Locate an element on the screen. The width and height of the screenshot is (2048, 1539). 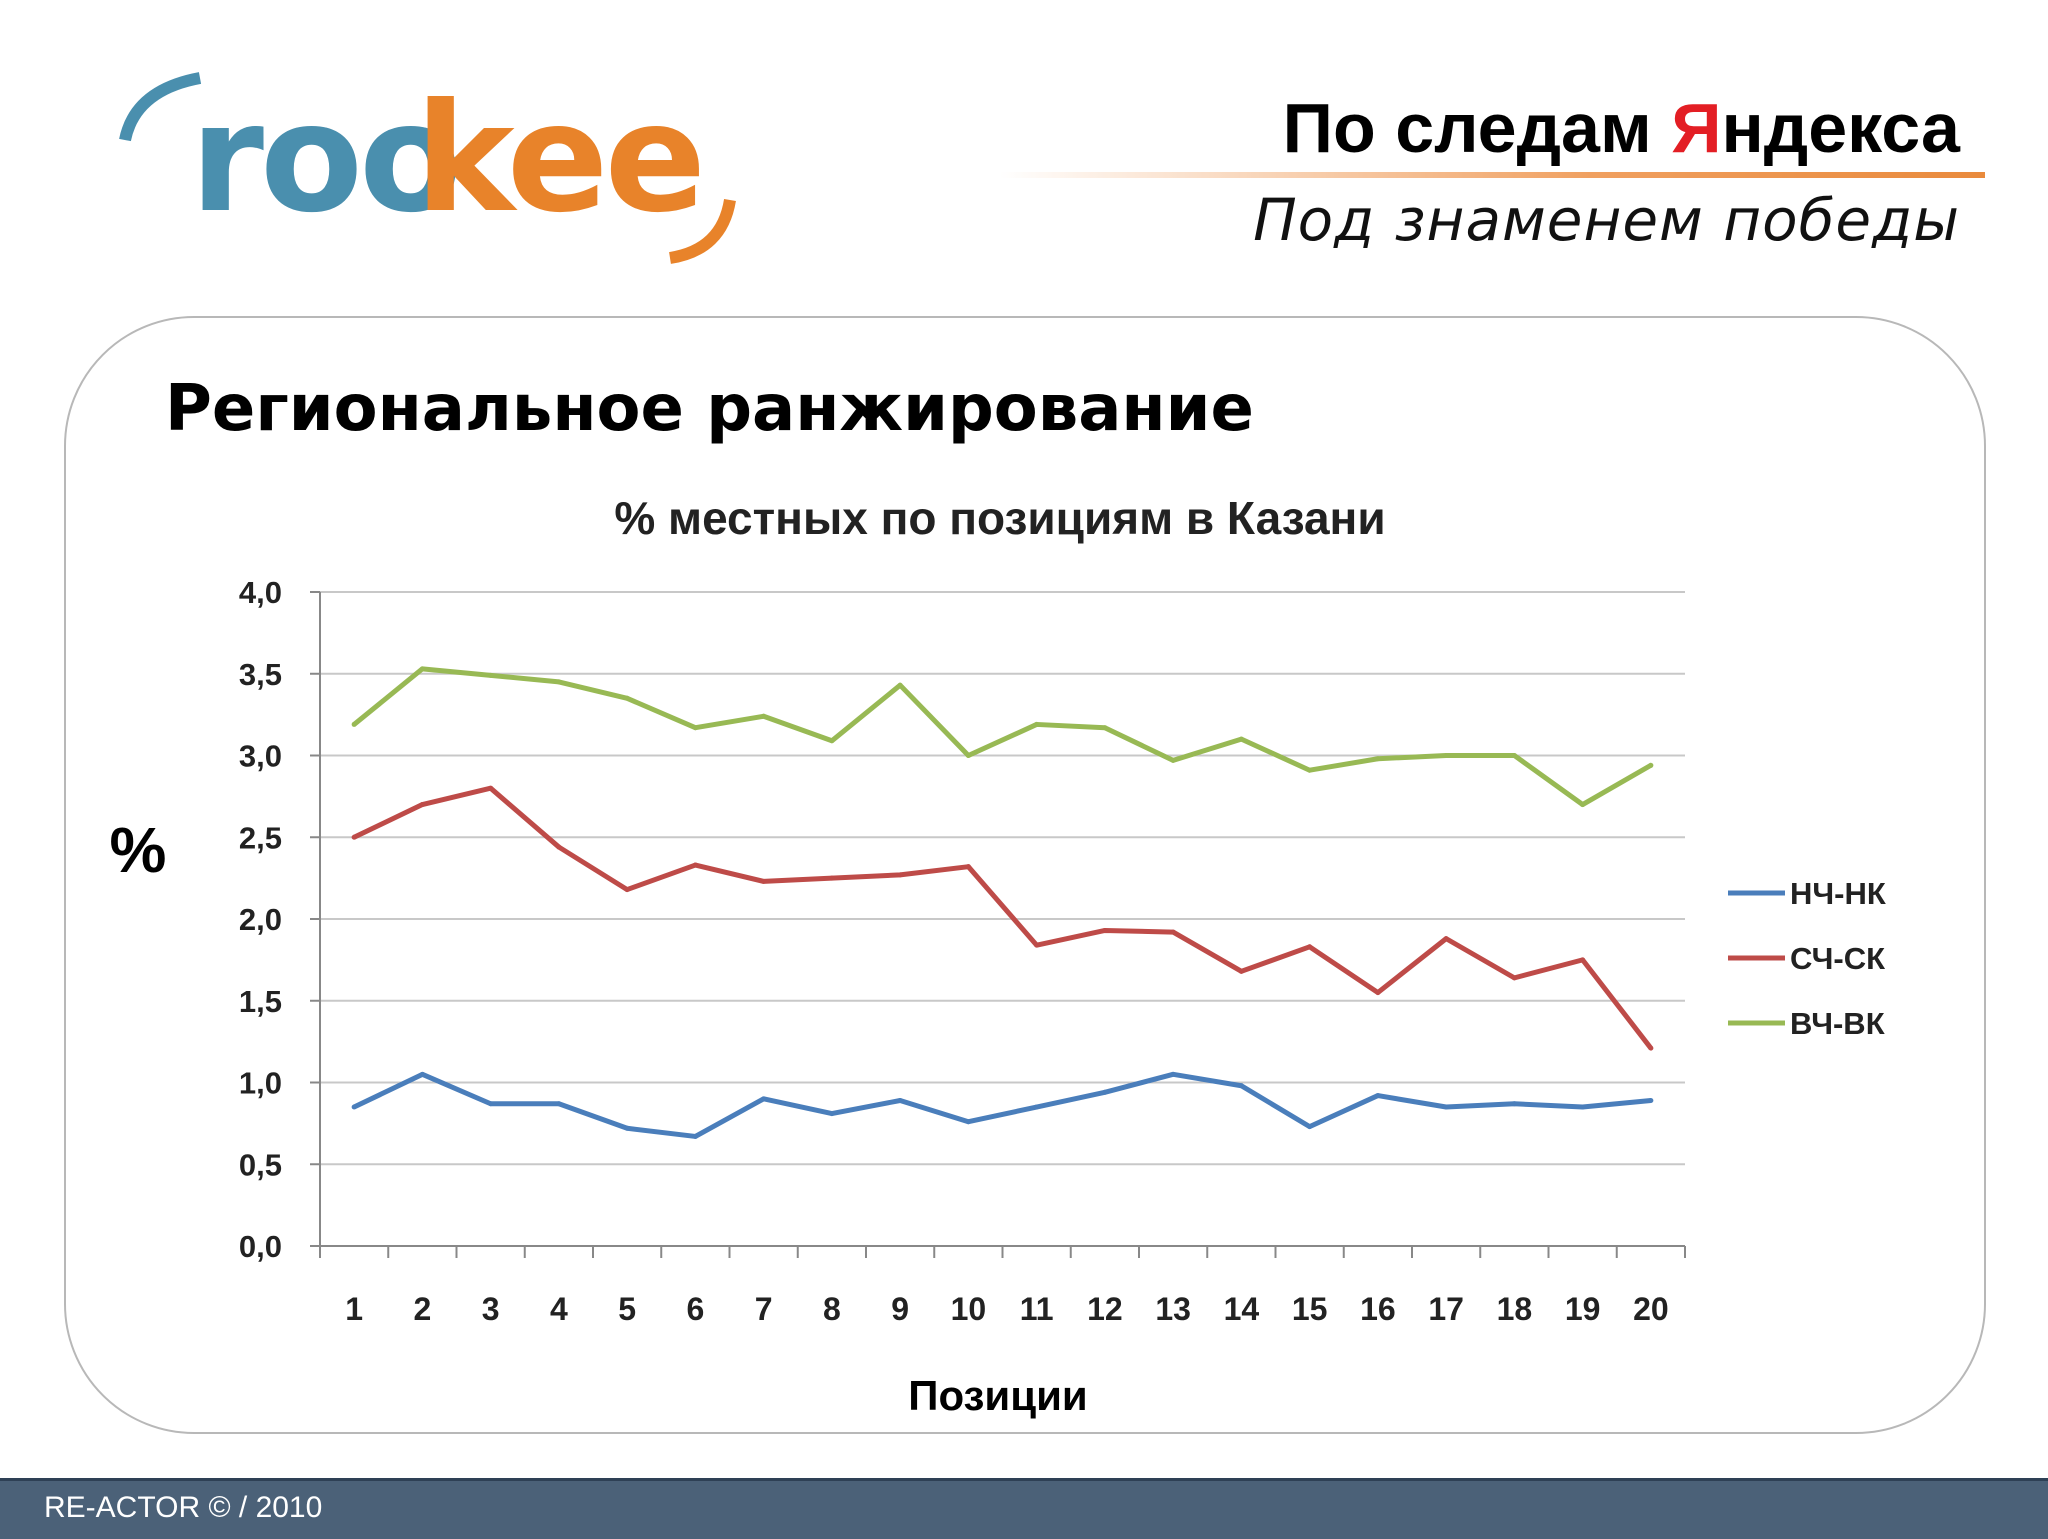
x-tick-label: 16 is located at coordinates (1378, 1309).